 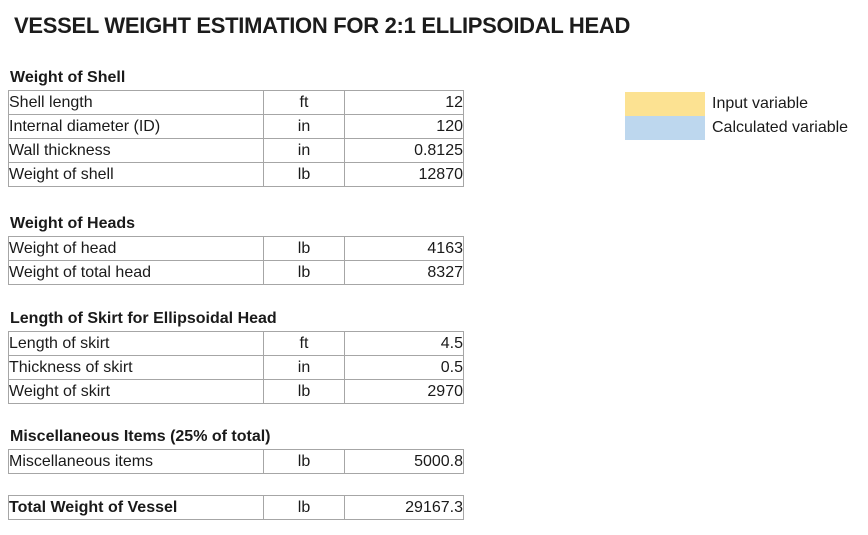 I want to click on table-row: Weight of total head lb 8327, so click(x=236, y=272).